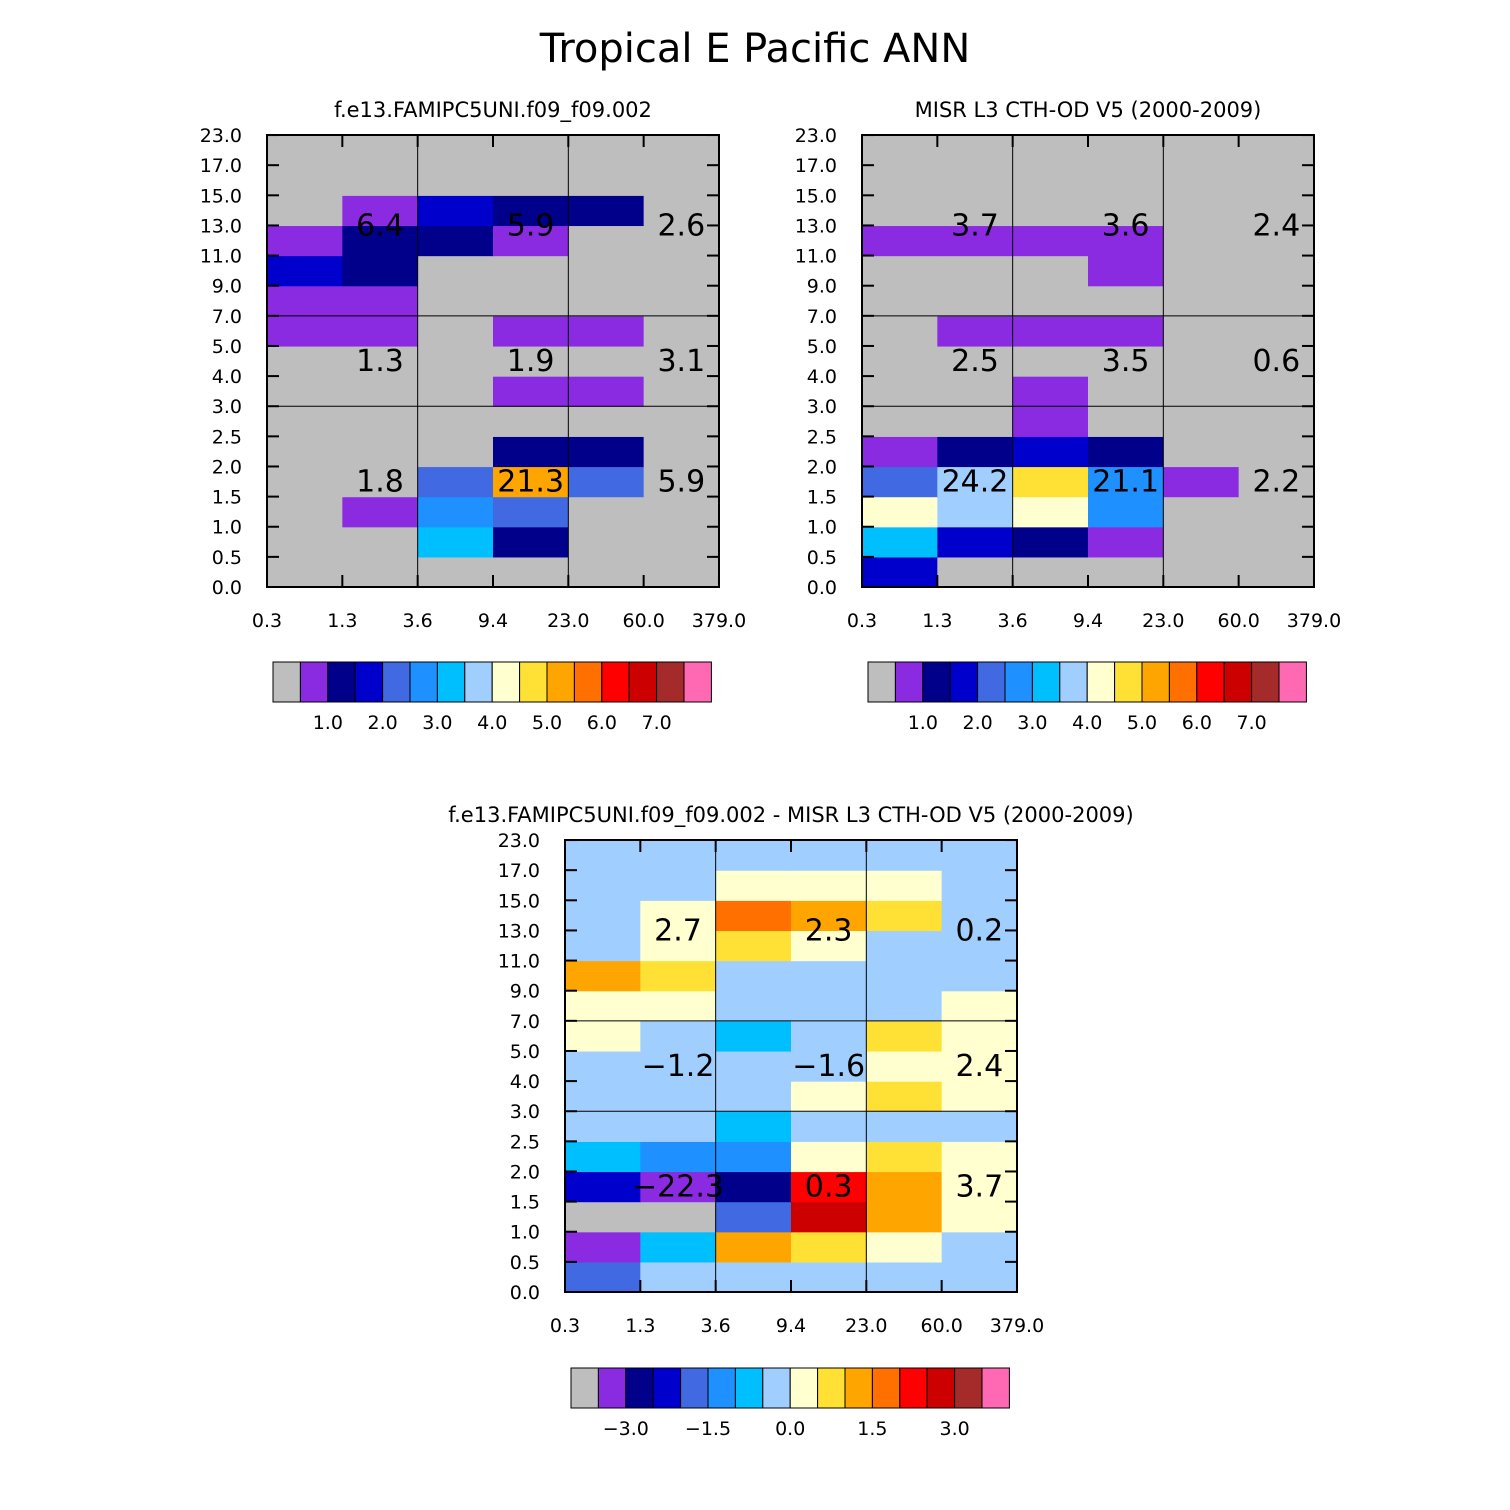  I want to click on section-total-label: 0.3, so click(829, 1187).